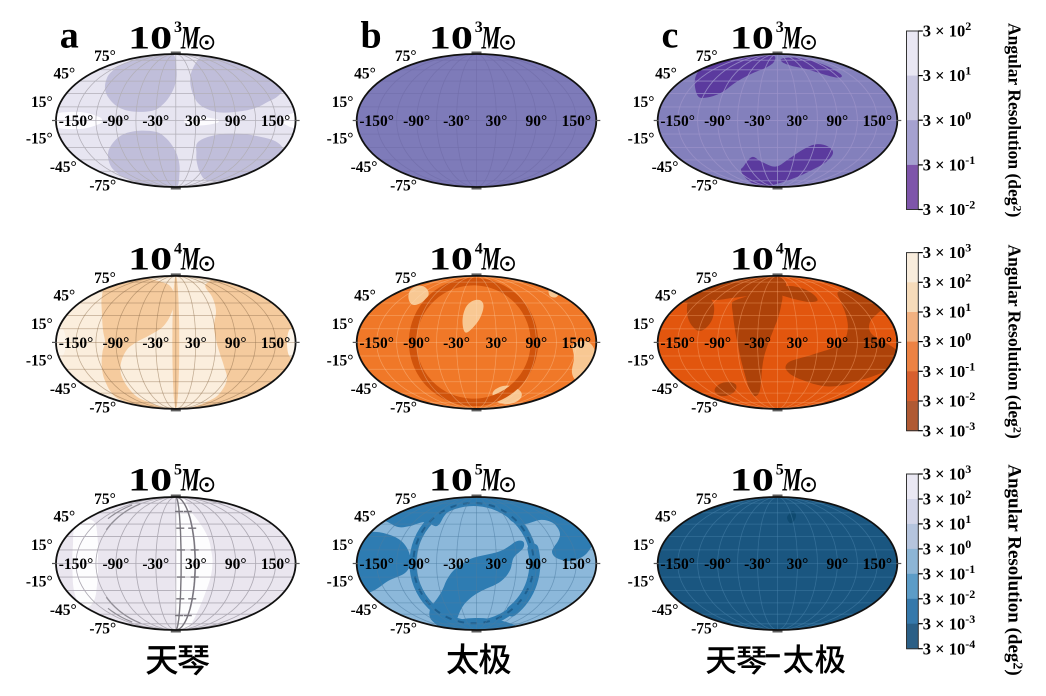 Image resolution: width=1046 pixels, height=696 pixels. What do you see at coordinates (670, 36) in the screenshot?
I see `svg-text: c` at bounding box center [670, 36].